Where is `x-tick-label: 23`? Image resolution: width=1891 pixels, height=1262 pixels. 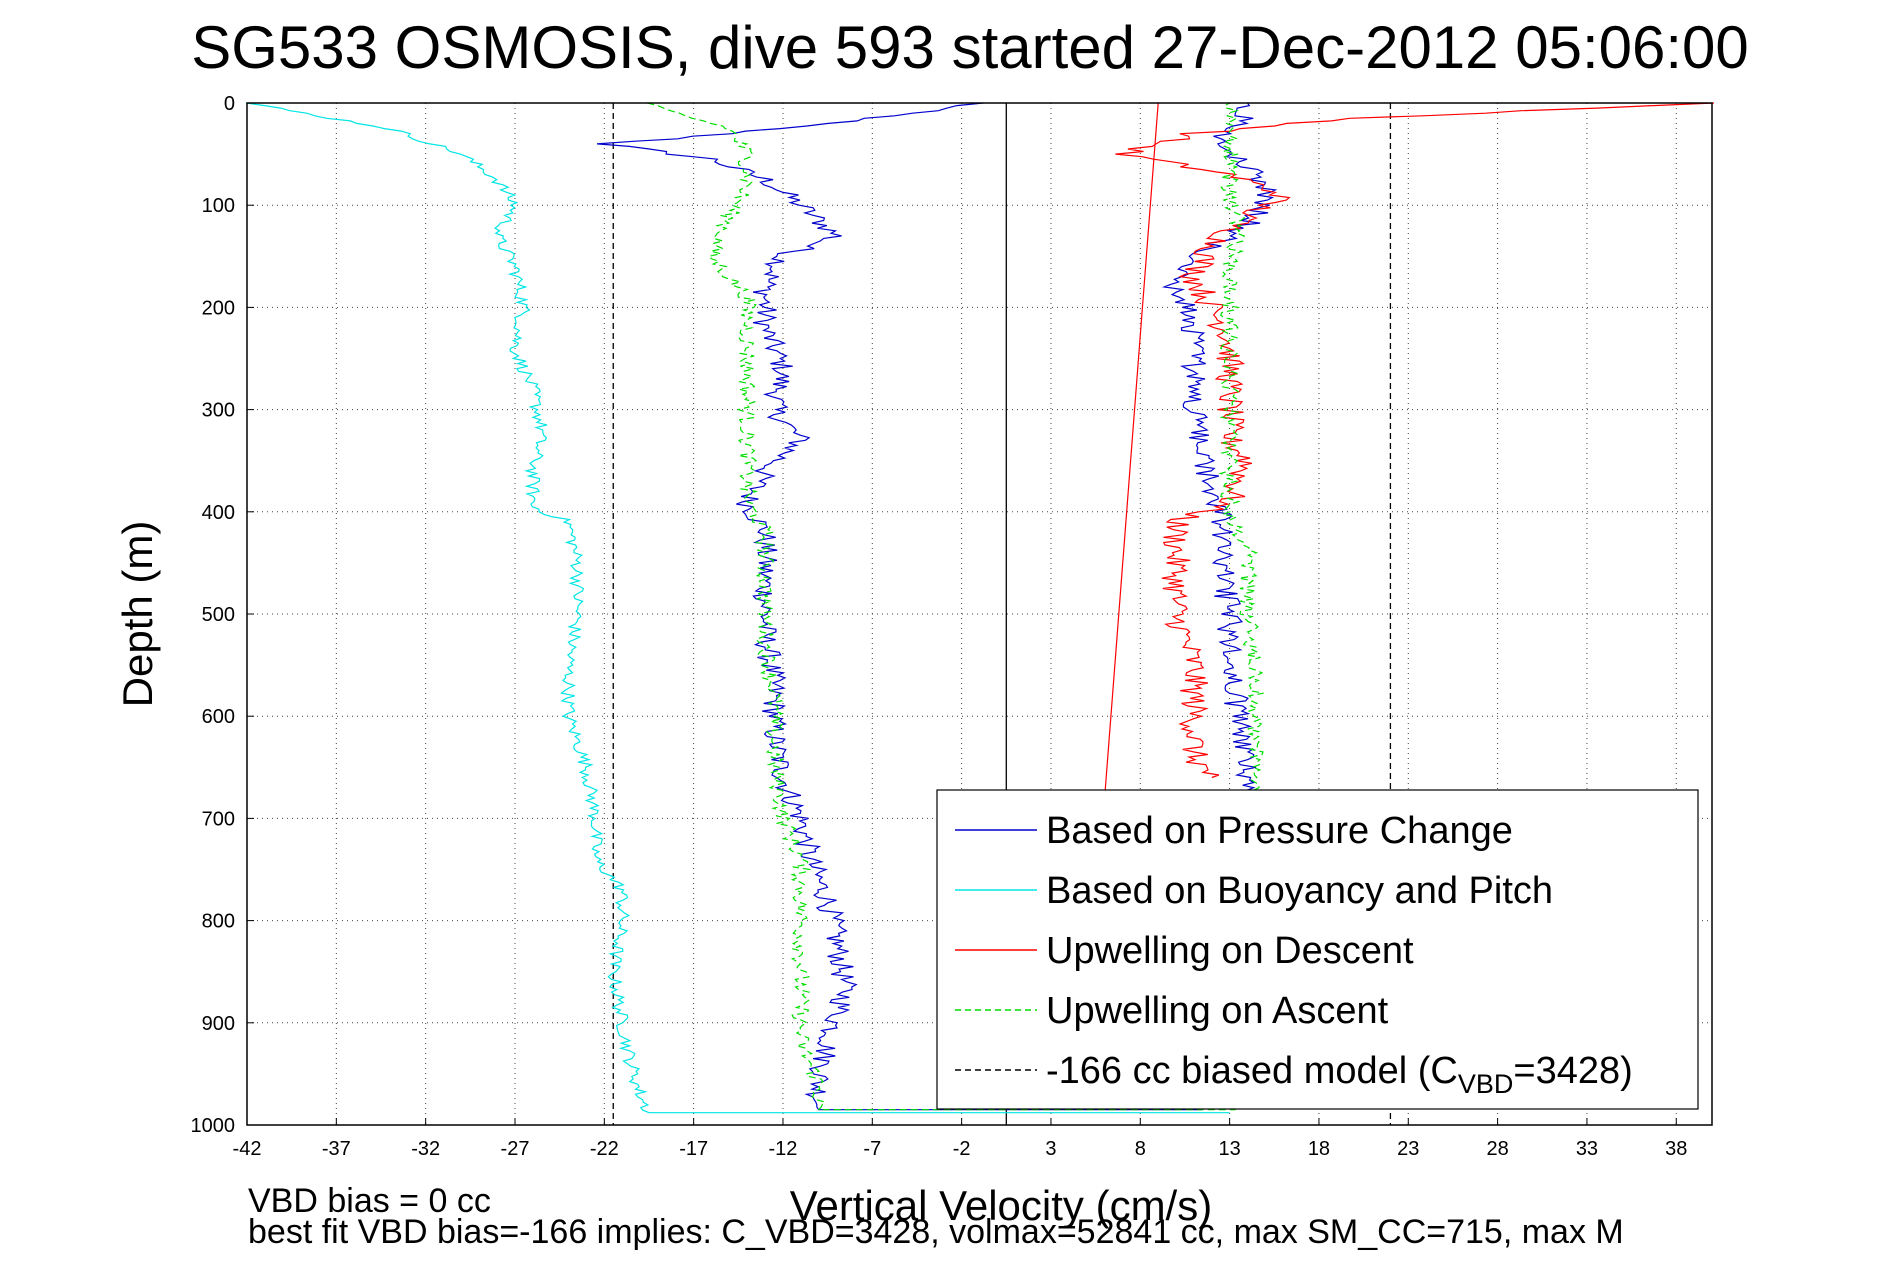 x-tick-label: 23 is located at coordinates (1408, 1149).